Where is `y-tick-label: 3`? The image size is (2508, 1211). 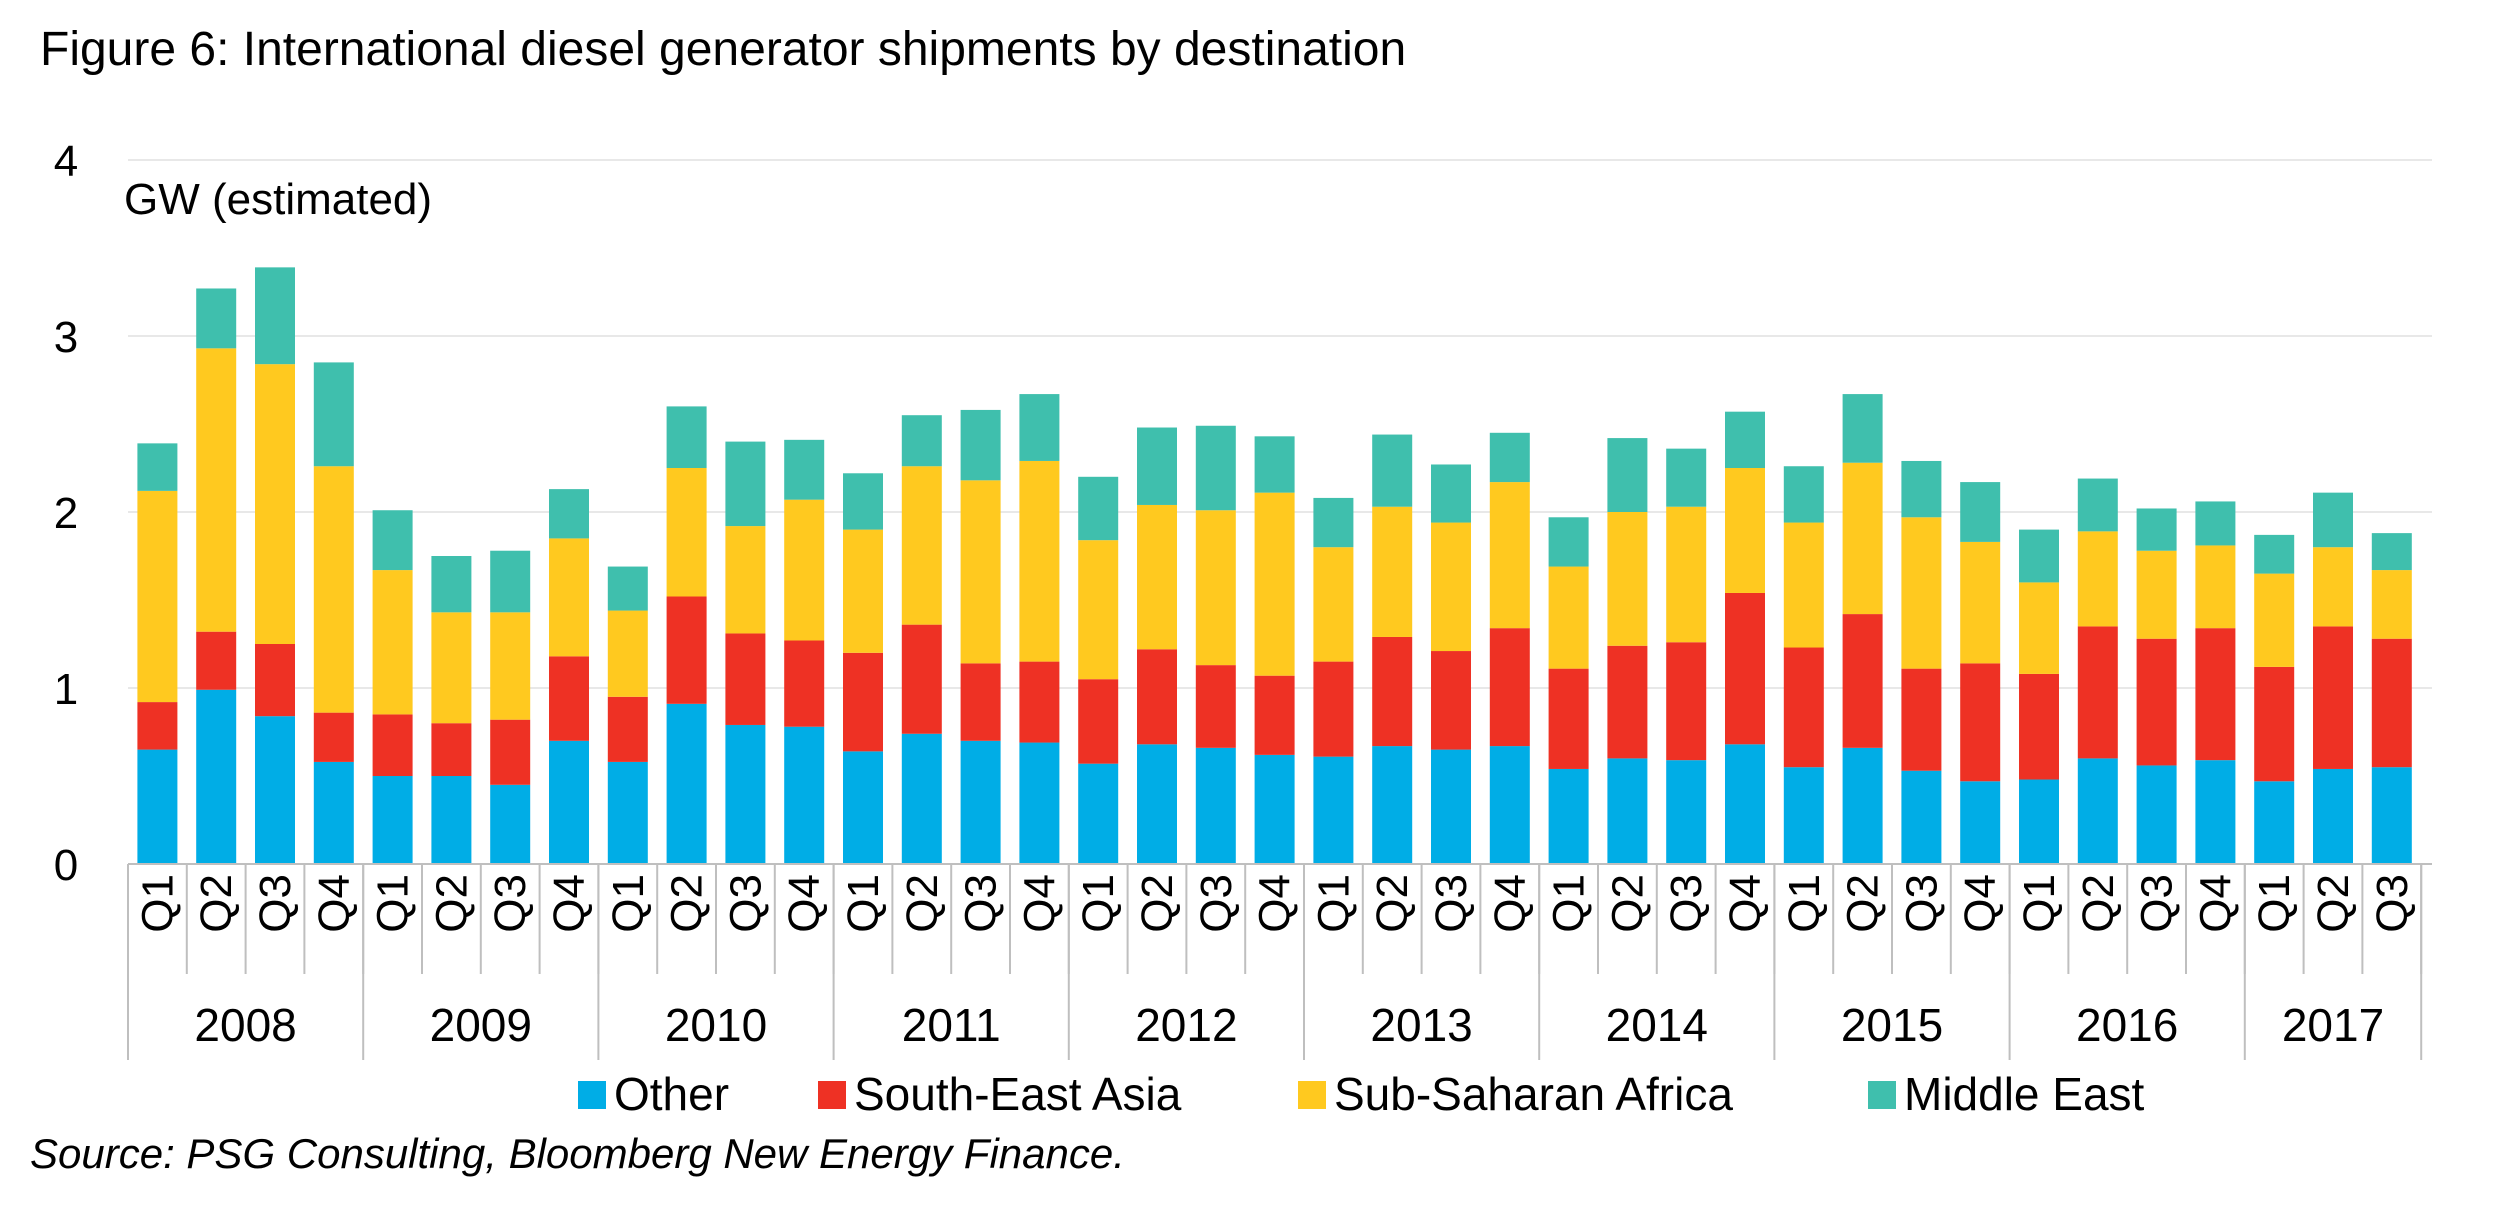 y-tick-label: 3 is located at coordinates (66, 337).